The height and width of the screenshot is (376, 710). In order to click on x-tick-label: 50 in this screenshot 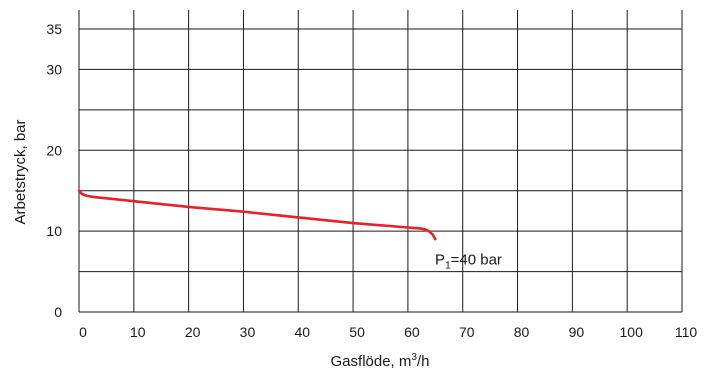, I will do `click(357, 332)`.